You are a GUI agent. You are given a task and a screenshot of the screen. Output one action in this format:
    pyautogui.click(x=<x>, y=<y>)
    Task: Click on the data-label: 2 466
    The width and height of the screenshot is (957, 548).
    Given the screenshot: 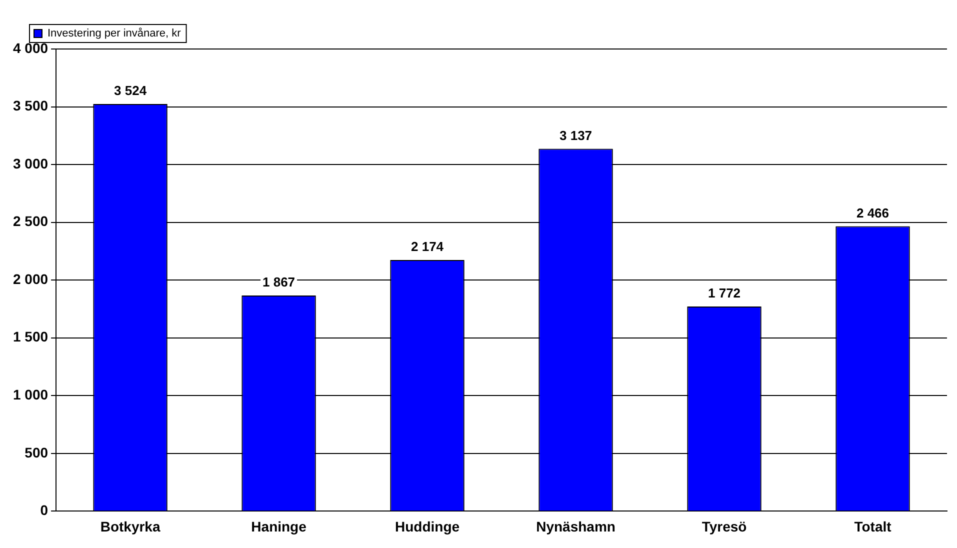 What is the action you would take?
    pyautogui.click(x=873, y=212)
    